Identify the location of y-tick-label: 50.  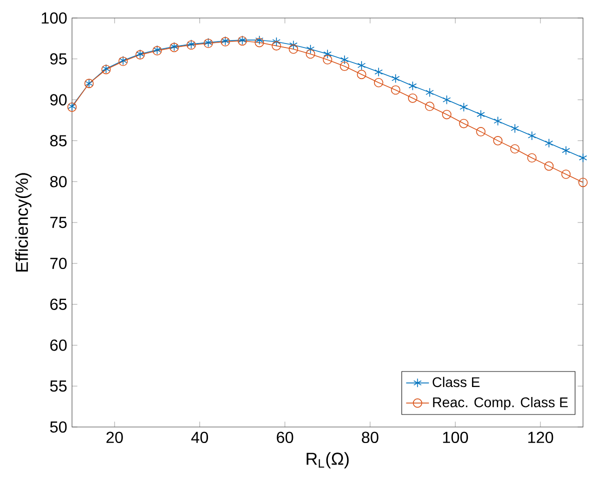
(58, 427).